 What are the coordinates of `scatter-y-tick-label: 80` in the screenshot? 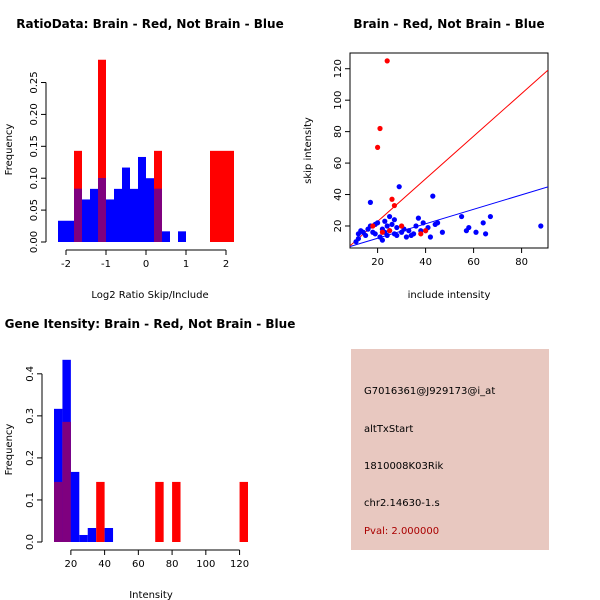 It's located at (338, 131).